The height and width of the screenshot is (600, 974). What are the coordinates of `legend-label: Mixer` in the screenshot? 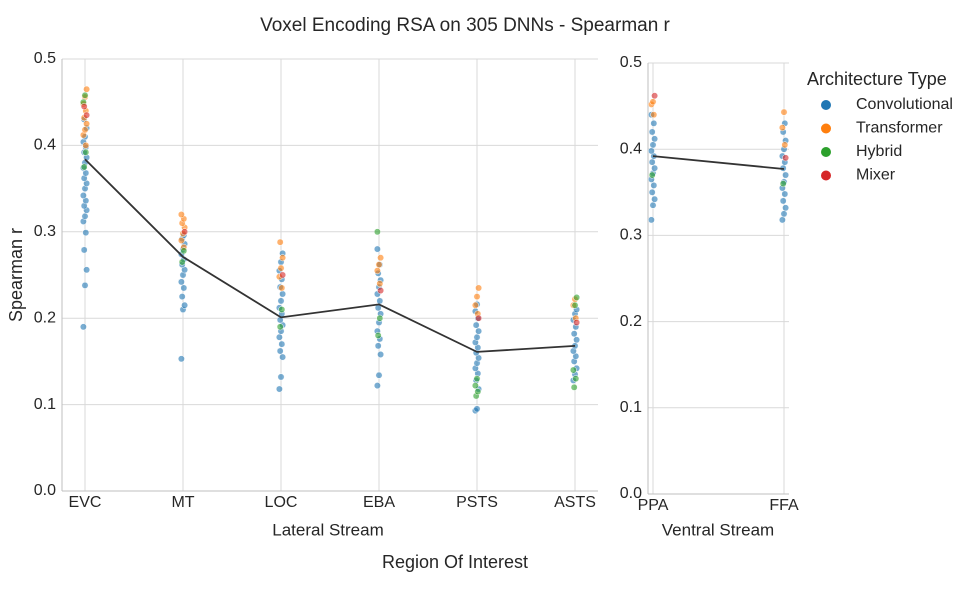 It's located at (876, 175).